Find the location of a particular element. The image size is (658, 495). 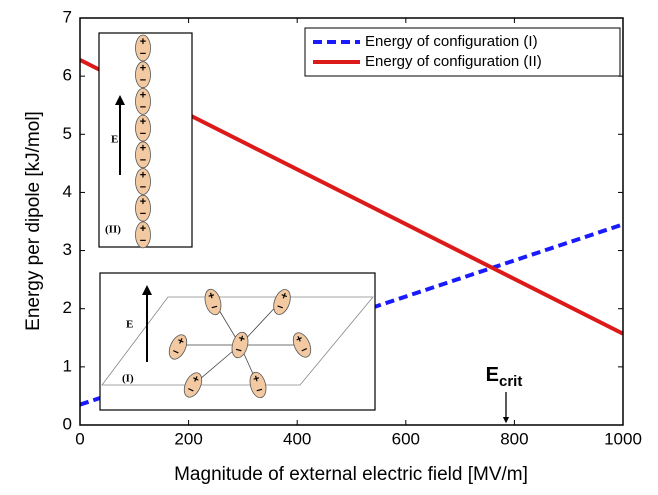

inset-bottom: E (I) +−+−+−+−+−+−+− is located at coordinates (237, 341).